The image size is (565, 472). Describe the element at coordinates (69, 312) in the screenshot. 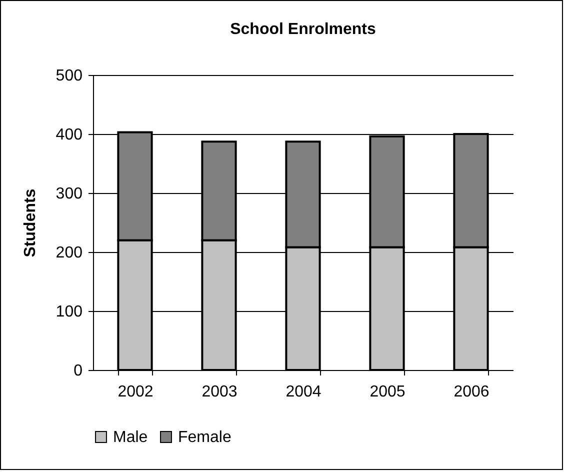

I see `y-tick-label: 100` at that location.